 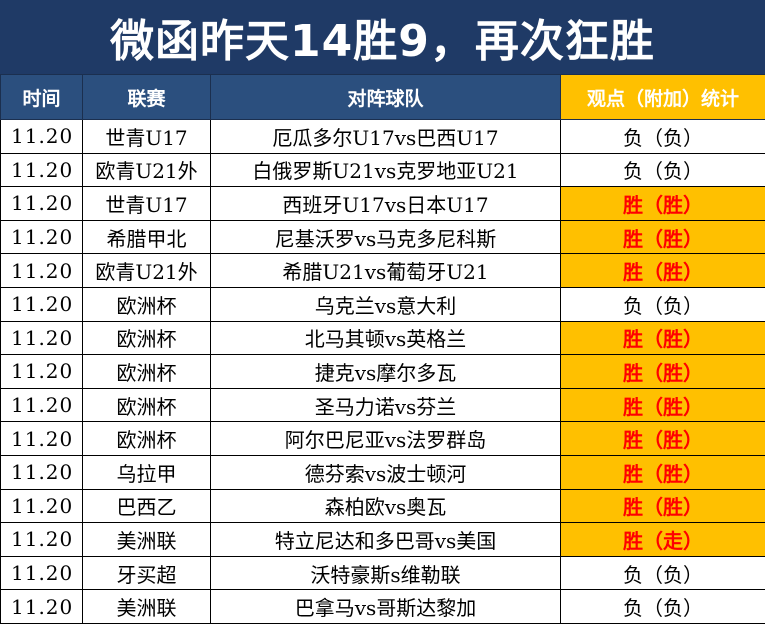 I want to click on header-row: 时间 联赛 对阵球队 观点（附加）统计, so click(x=383, y=97).